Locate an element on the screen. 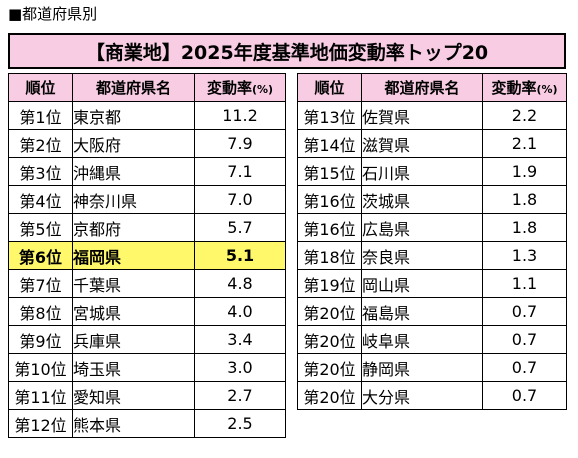 The width and height of the screenshot is (578, 458). table-row: 第10位 埼玉県 3.0 is located at coordinates (147, 367).